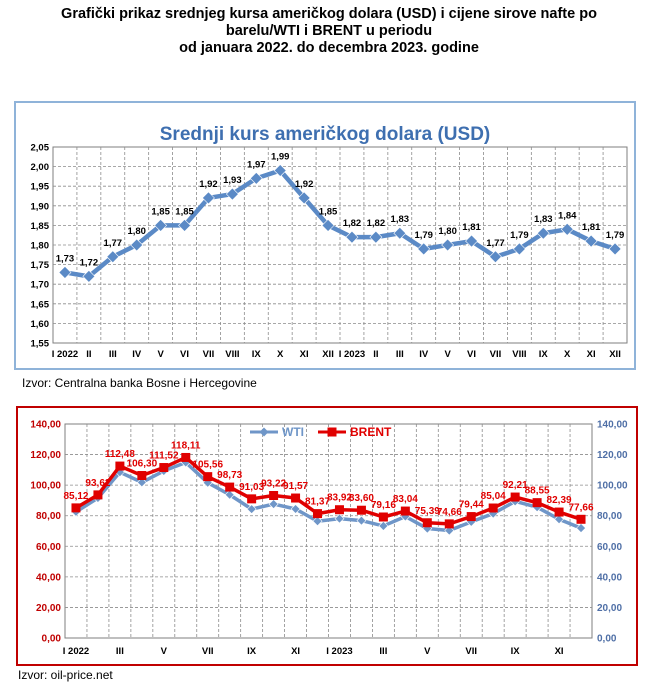 This screenshot has height=691, width=658. I want to click on oil-y-left-tick-label: 60,00, so click(48, 547).